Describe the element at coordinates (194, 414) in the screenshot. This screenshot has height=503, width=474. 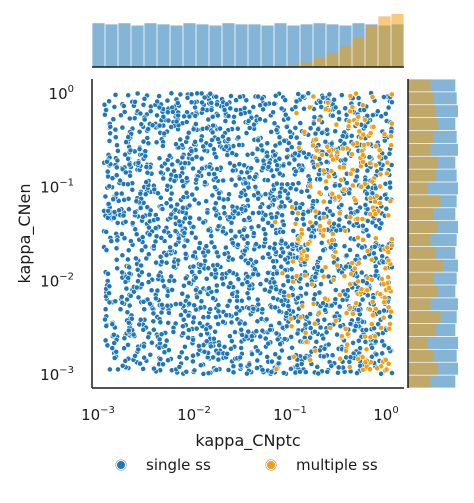
I see `x-tick-label: 10⁻²` at that location.